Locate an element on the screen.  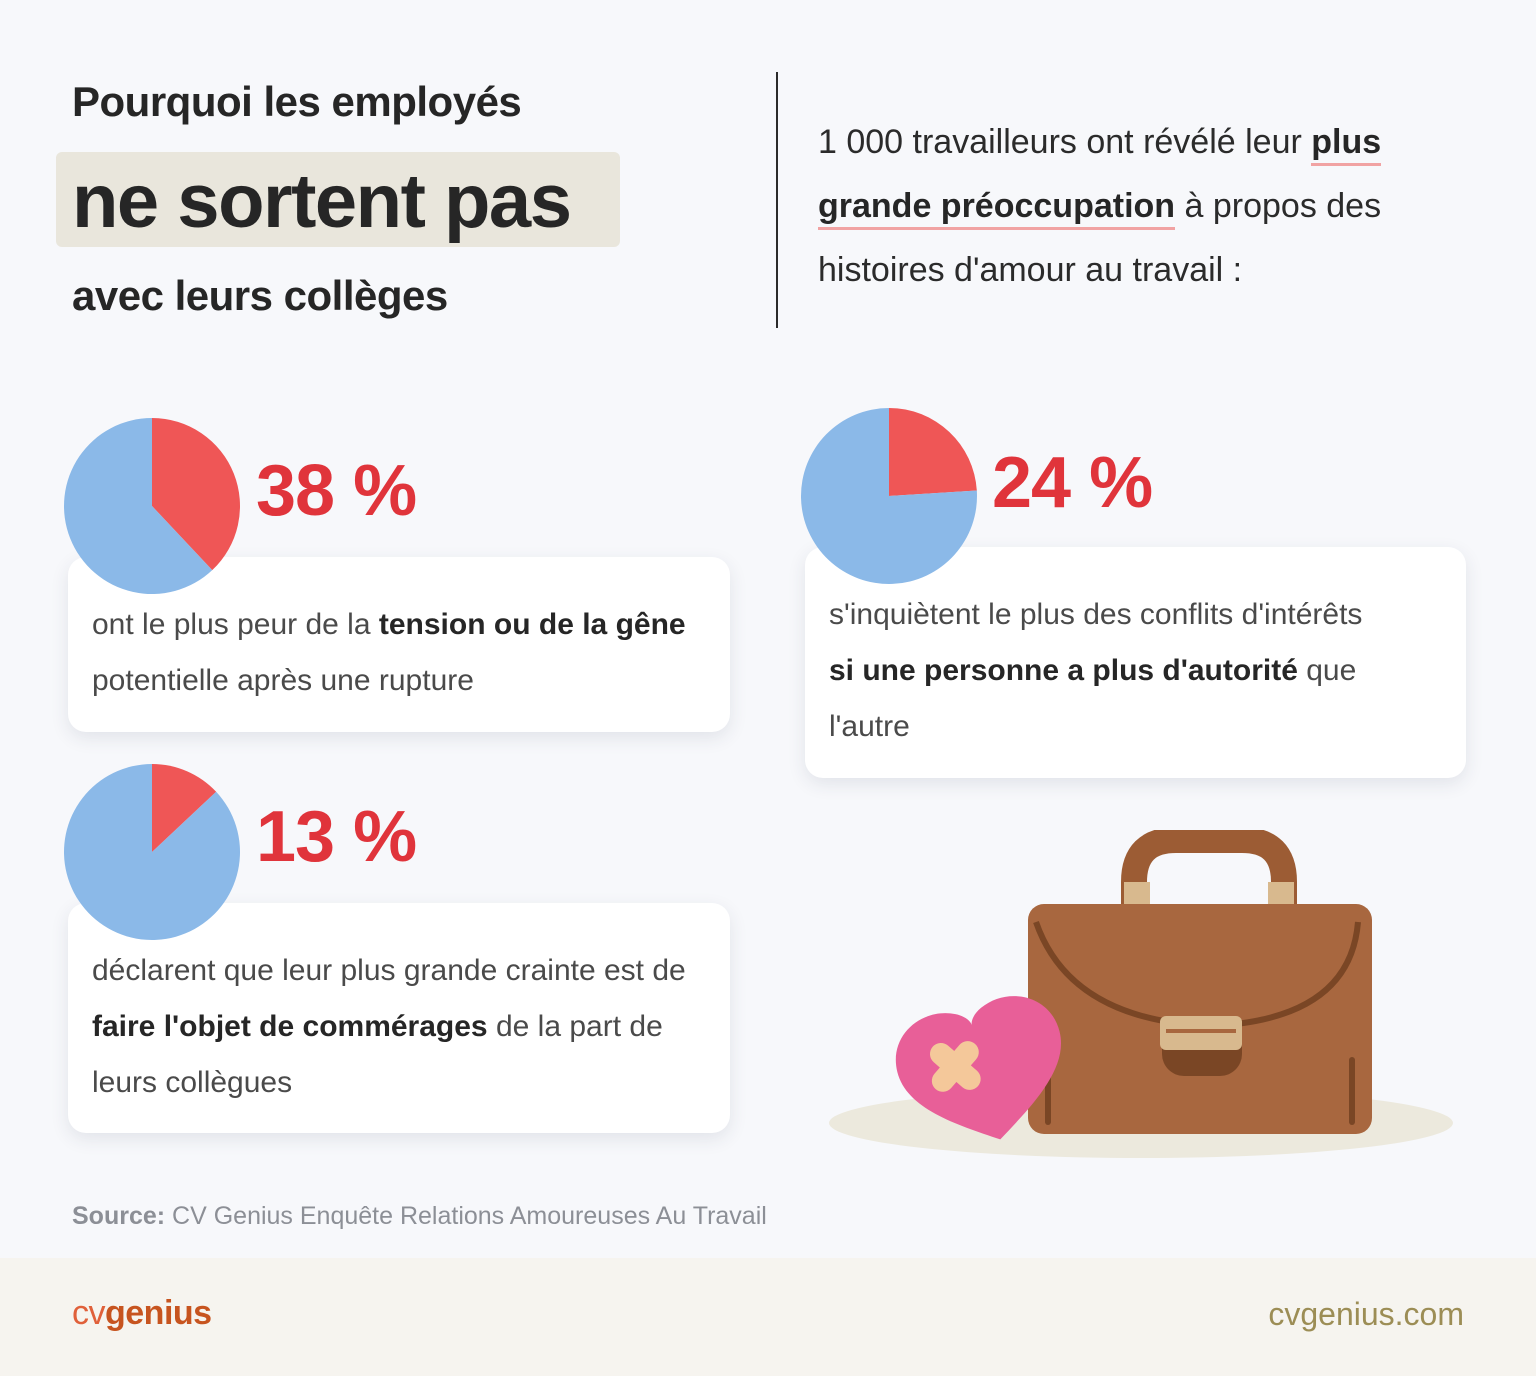
title-line-1: Pourquoi les employés is located at coordinates (297, 101).